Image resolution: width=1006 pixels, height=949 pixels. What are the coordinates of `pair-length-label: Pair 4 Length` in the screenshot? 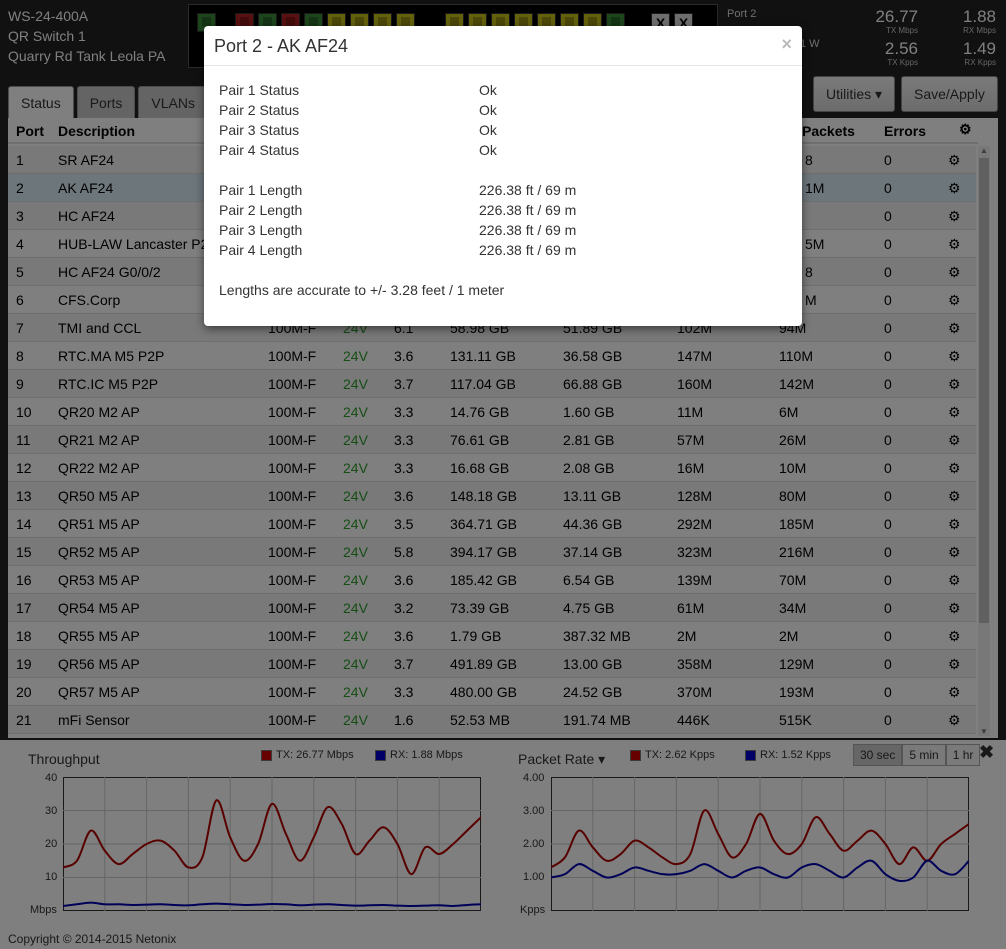 It's located at (261, 250).